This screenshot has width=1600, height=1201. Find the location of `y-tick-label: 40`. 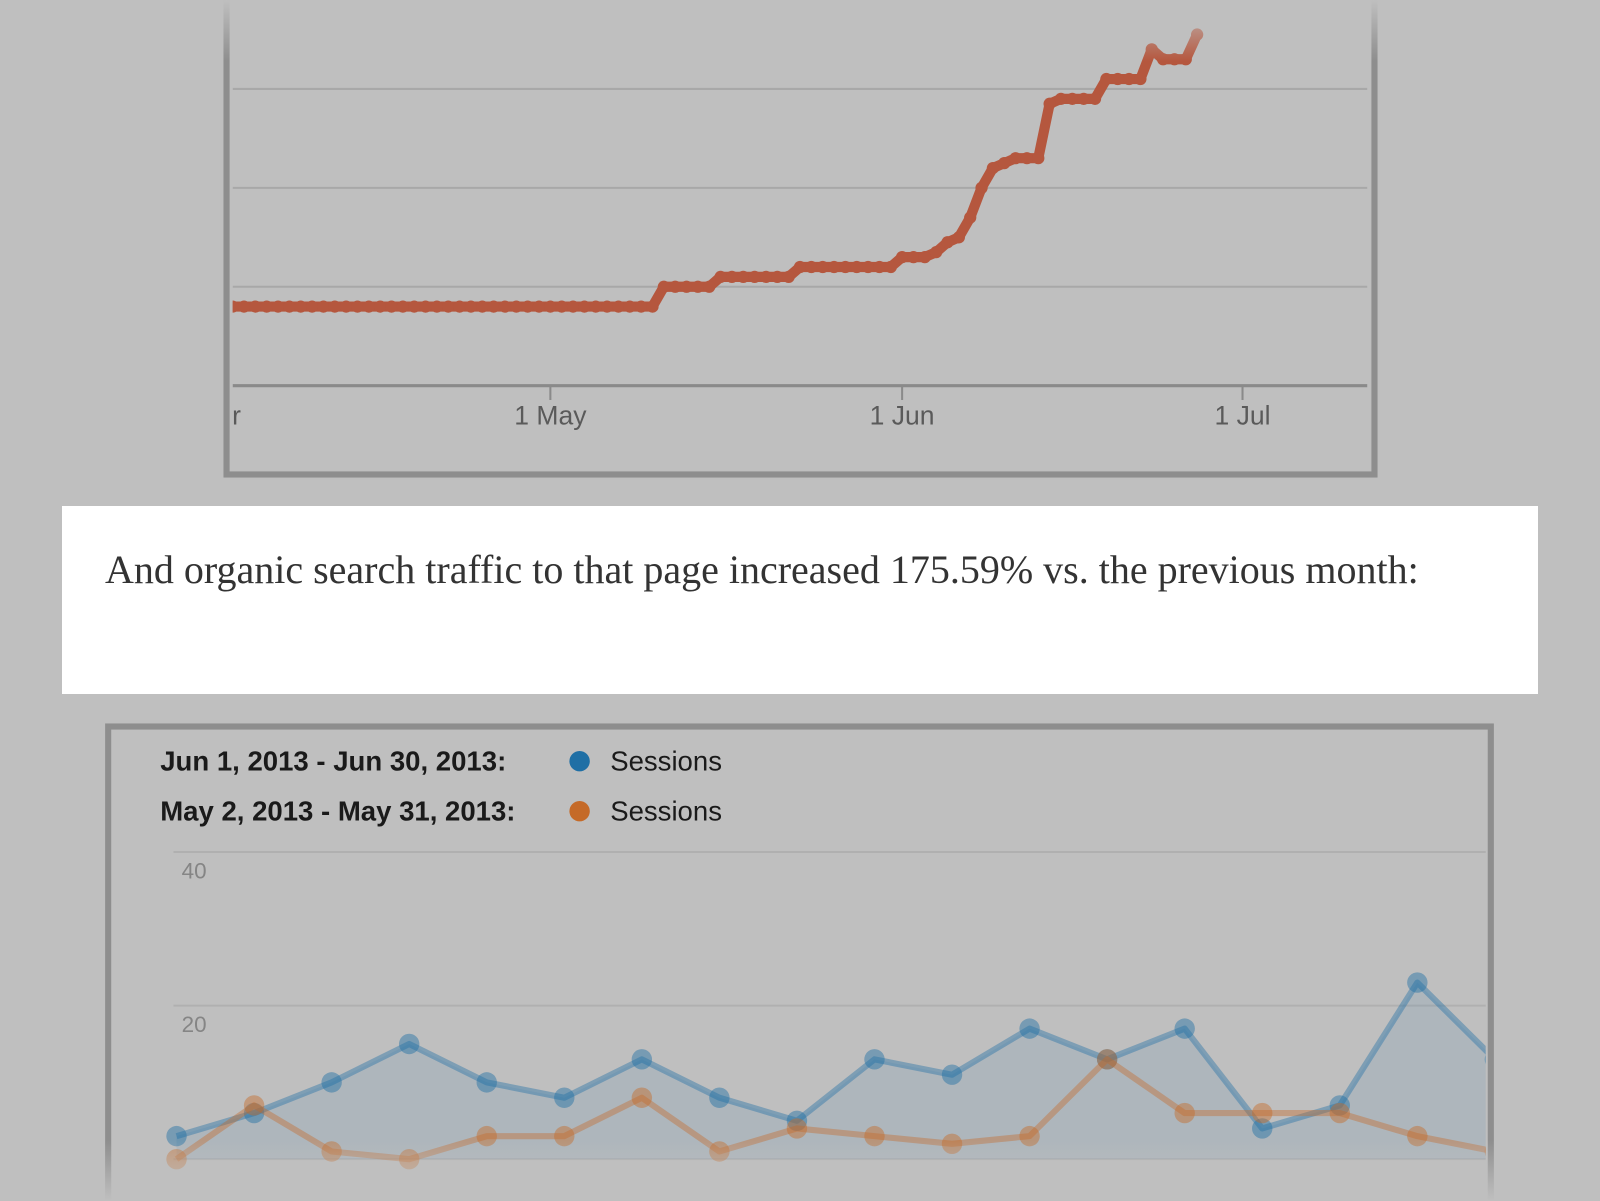

y-tick-label: 40 is located at coordinates (194, 871).